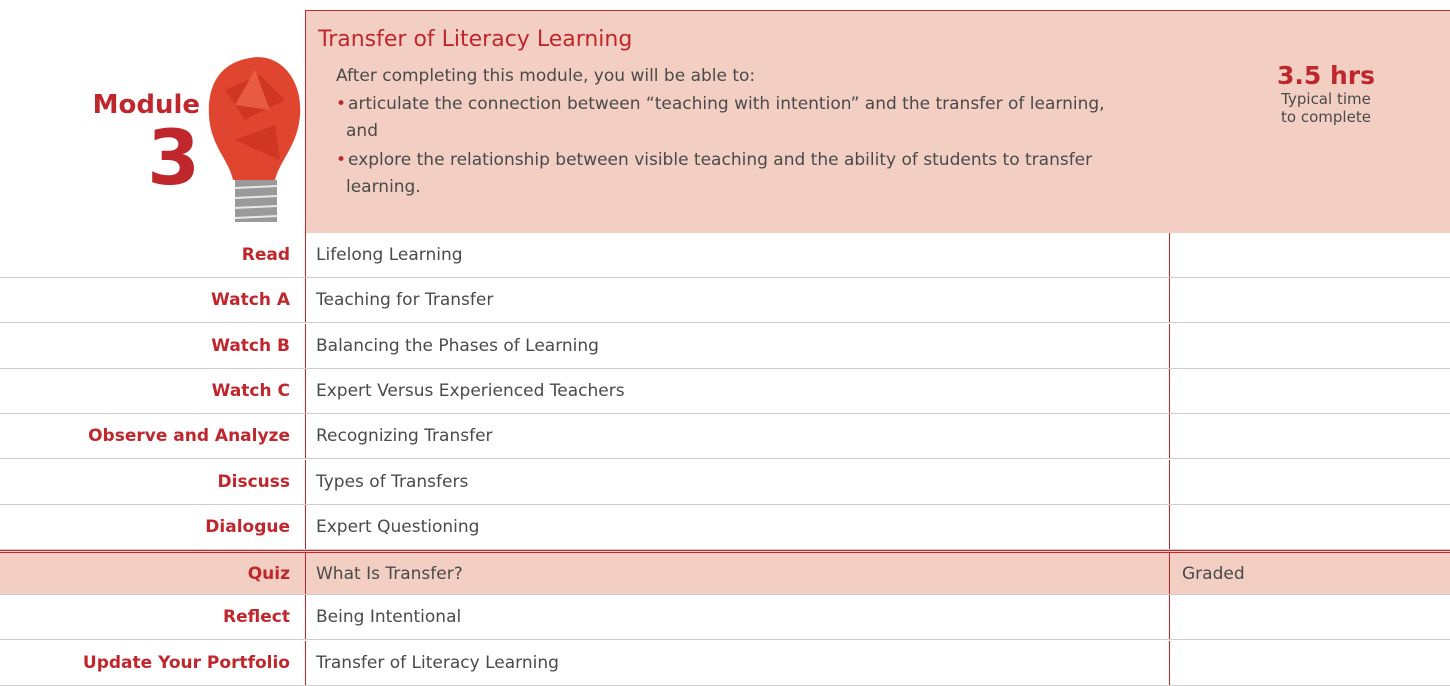 The width and height of the screenshot is (1450, 686). I want to click on activity-type: Read, so click(265, 255).